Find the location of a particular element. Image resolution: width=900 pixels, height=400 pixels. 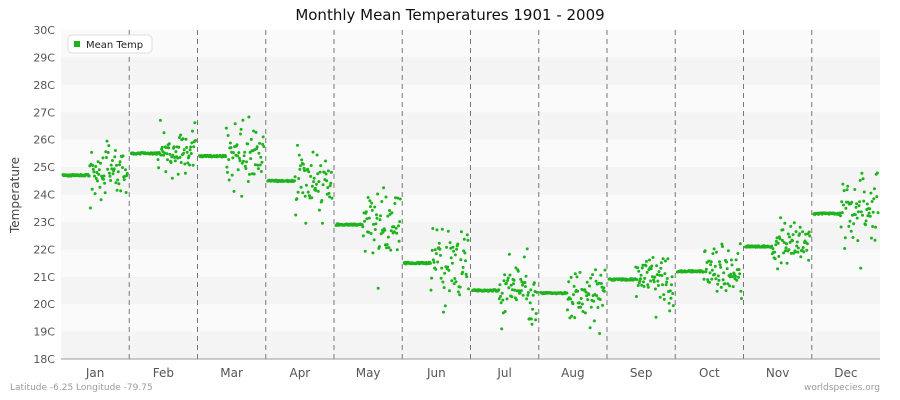

x-tick-label: Dec is located at coordinates (845, 373).